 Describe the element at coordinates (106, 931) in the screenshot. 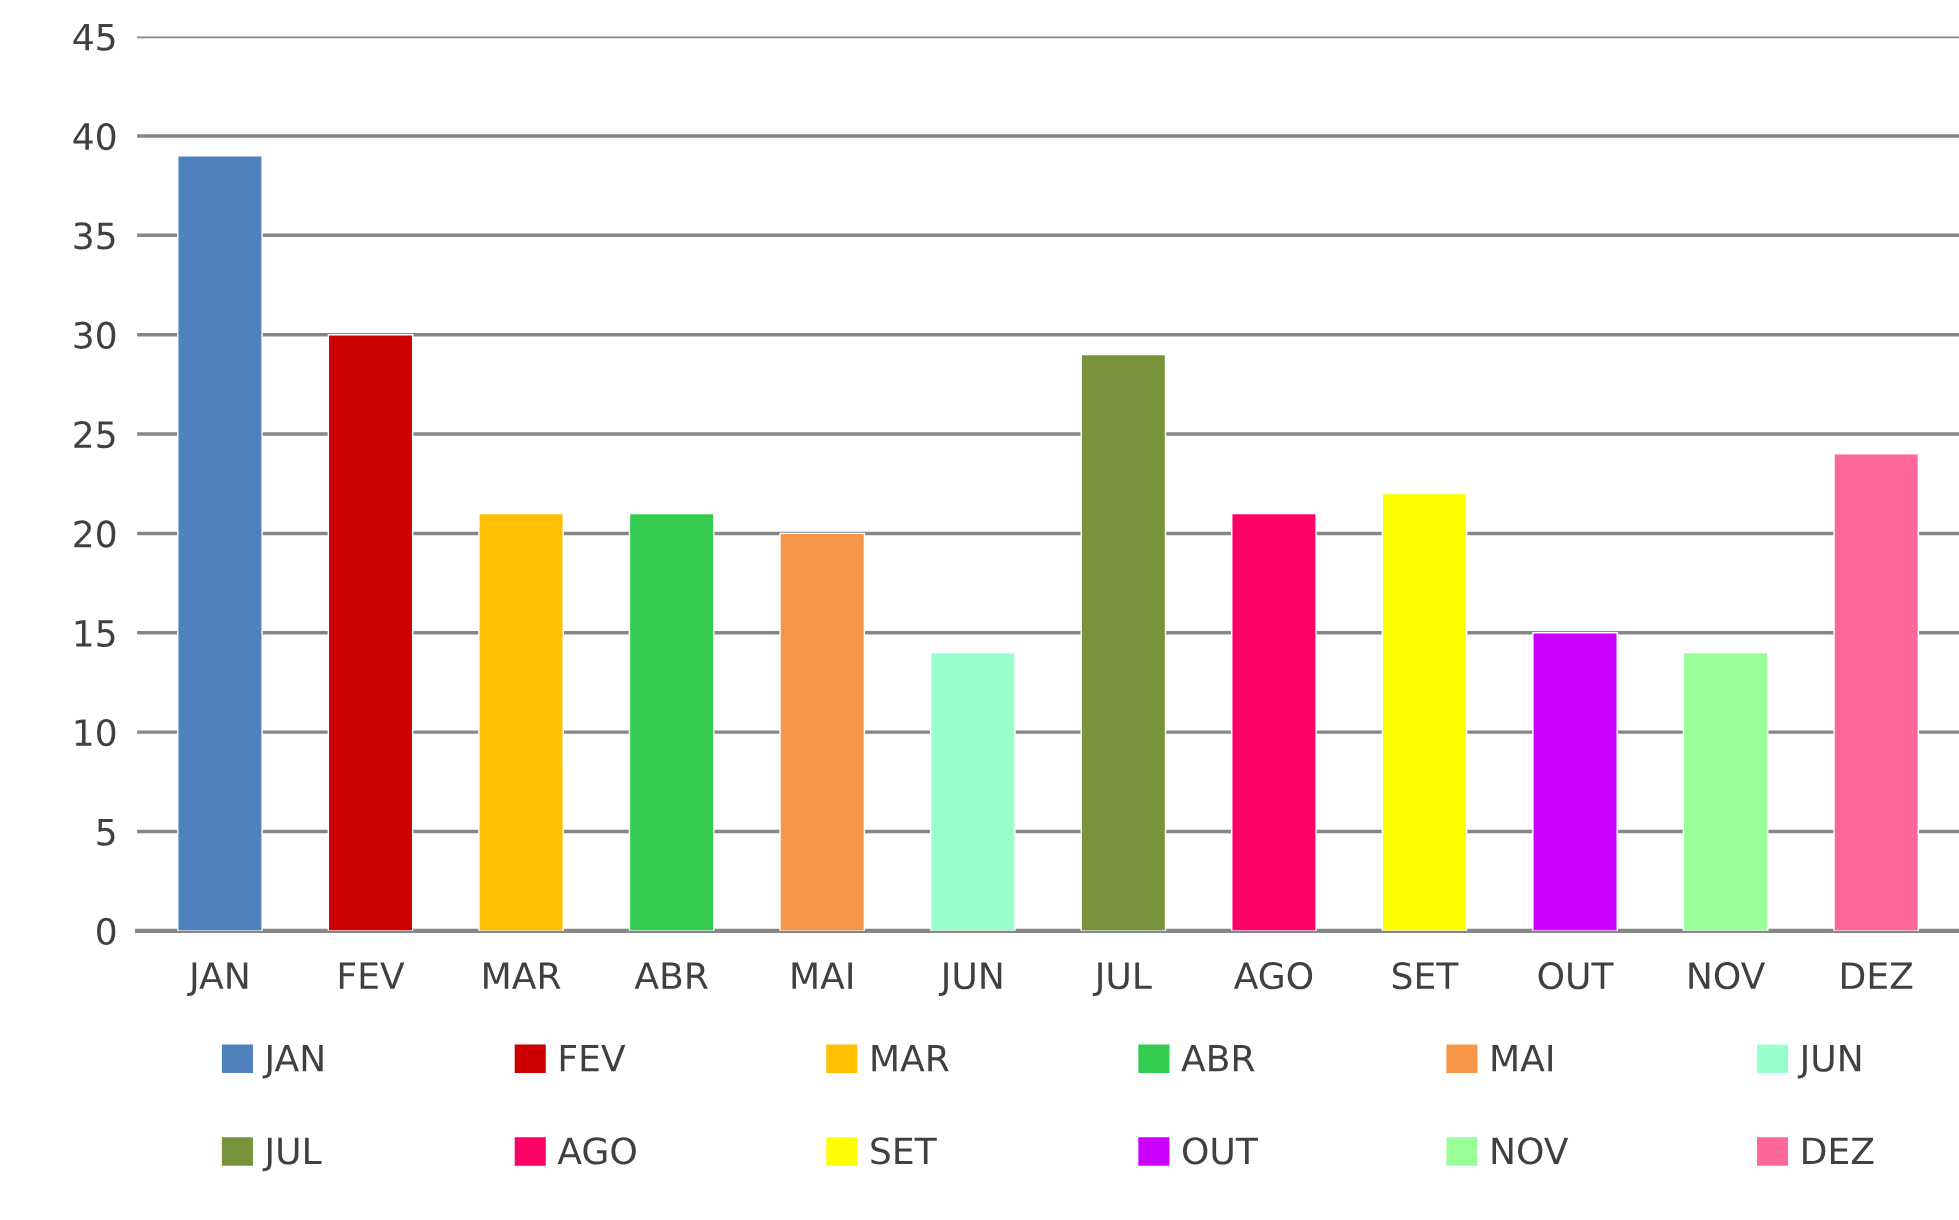

I see `y-tick-label: 0` at that location.